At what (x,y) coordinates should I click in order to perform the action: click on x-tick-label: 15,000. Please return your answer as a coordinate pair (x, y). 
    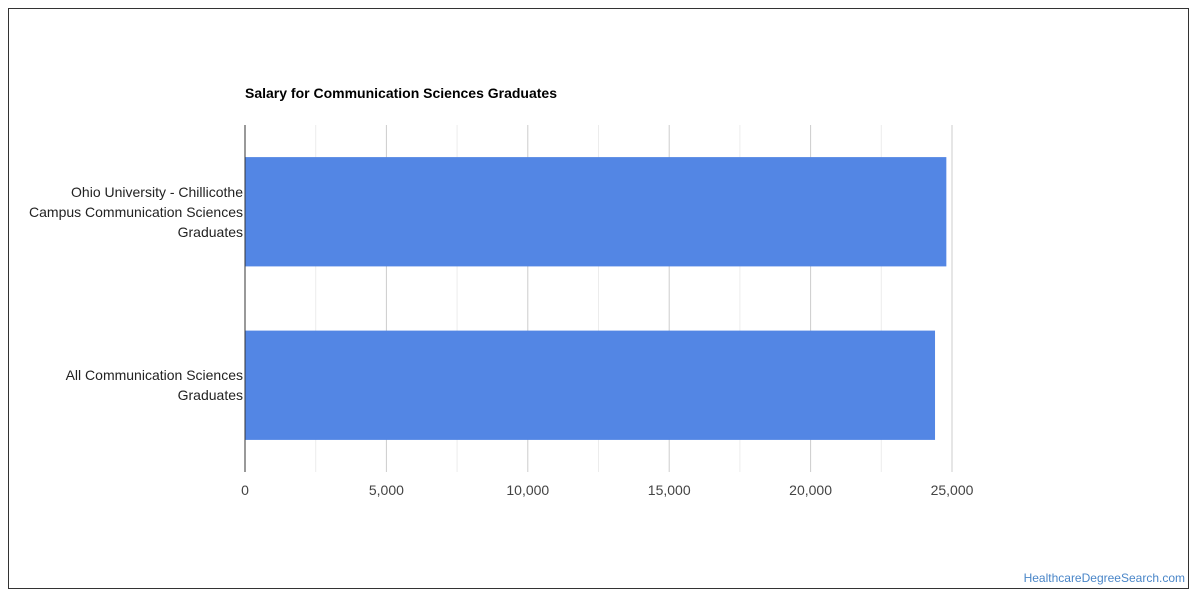
    Looking at the image, I should click on (669, 490).